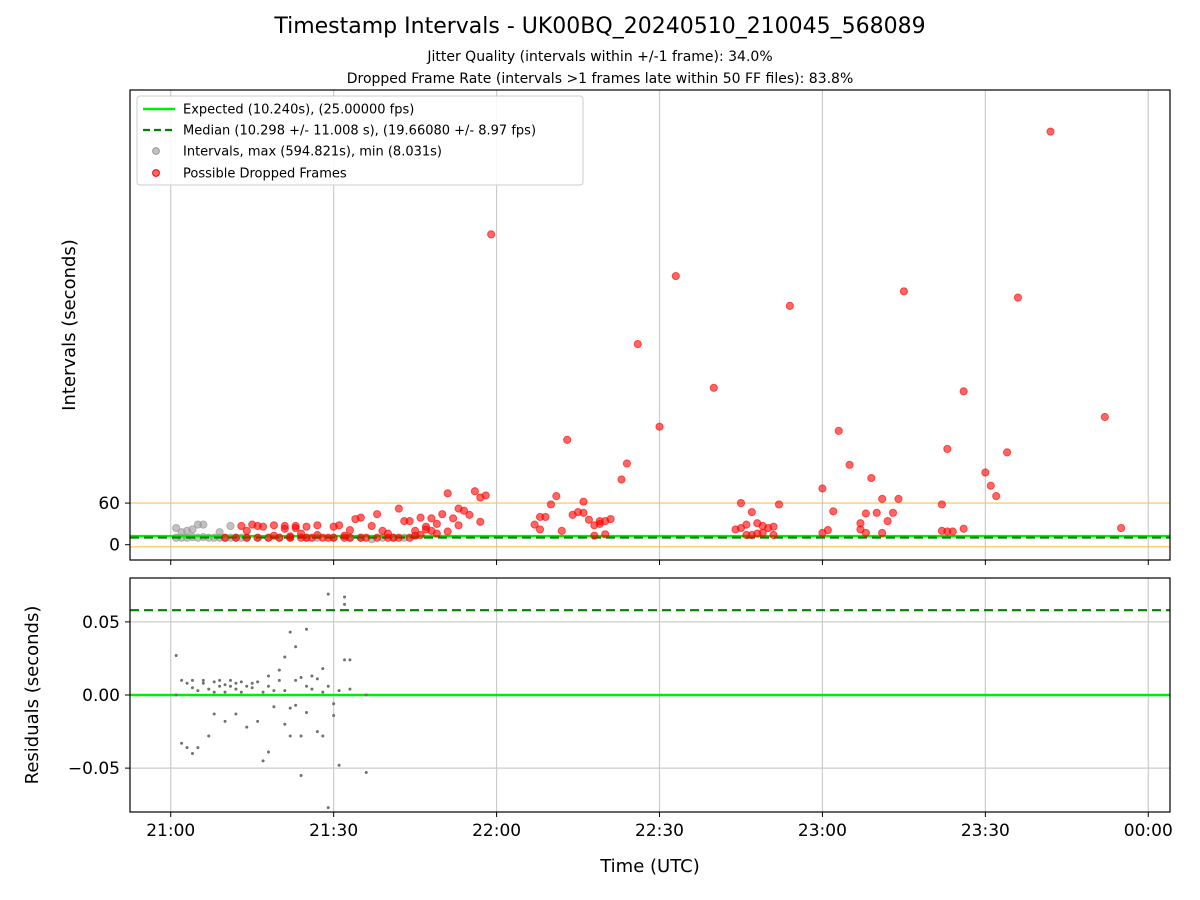  I want to click on top-y-tick-label: 60, so click(109, 504).